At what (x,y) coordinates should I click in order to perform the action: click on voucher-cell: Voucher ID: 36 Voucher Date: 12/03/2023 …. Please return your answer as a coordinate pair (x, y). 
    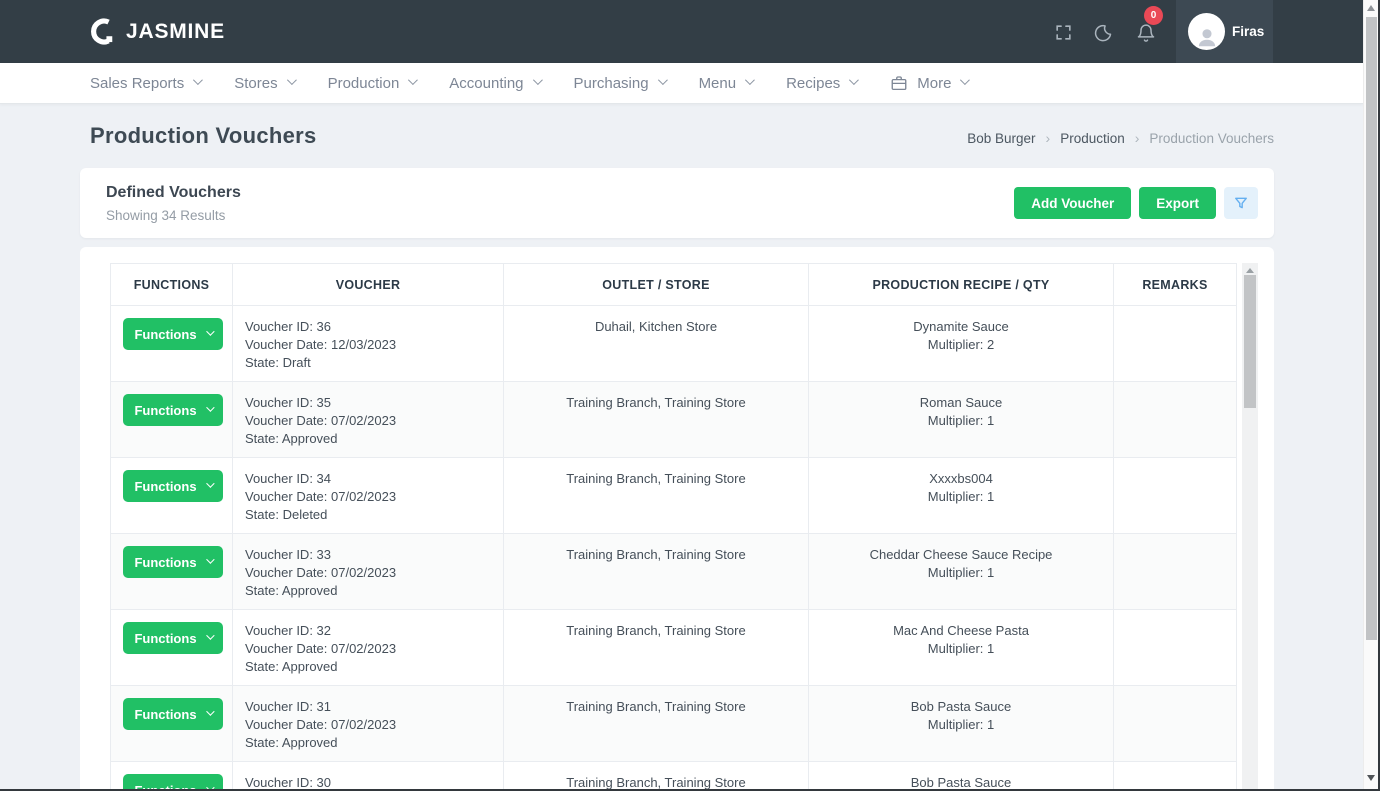
    Looking at the image, I should click on (368, 343).